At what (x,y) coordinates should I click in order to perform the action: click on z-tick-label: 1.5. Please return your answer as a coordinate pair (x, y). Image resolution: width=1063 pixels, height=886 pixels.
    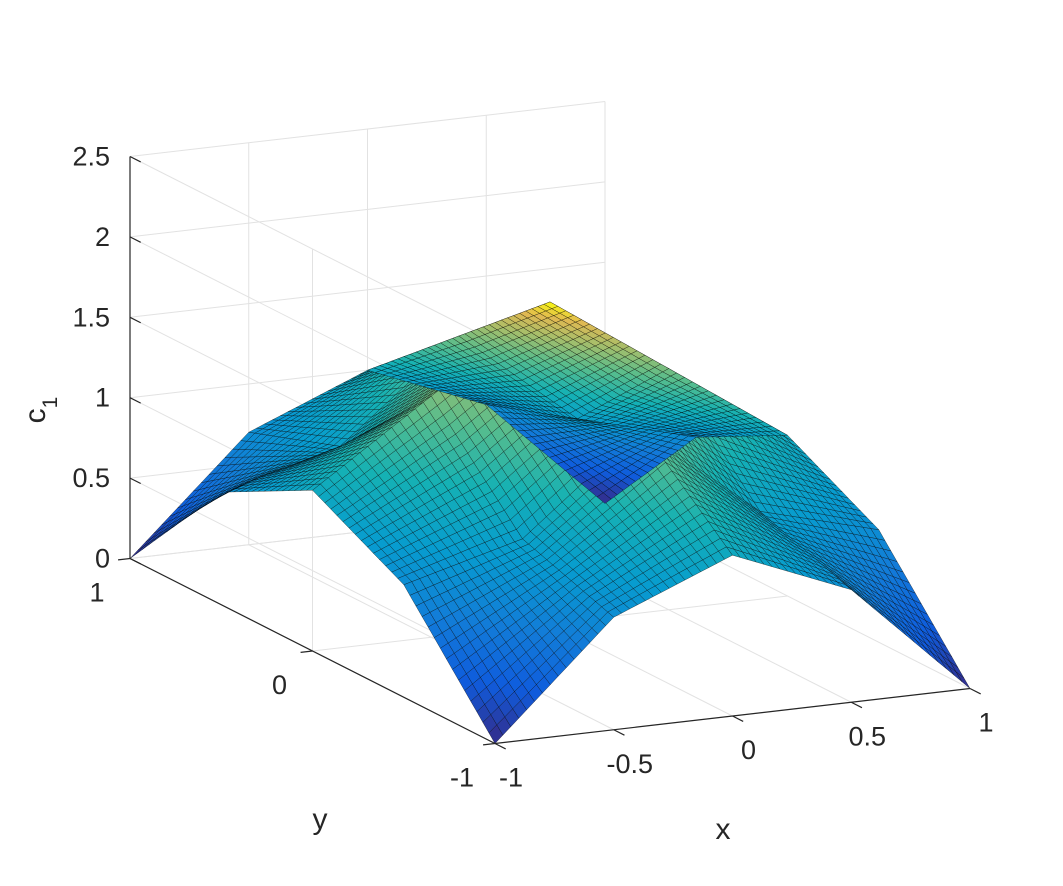
    Looking at the image, I should click on (91, 317).